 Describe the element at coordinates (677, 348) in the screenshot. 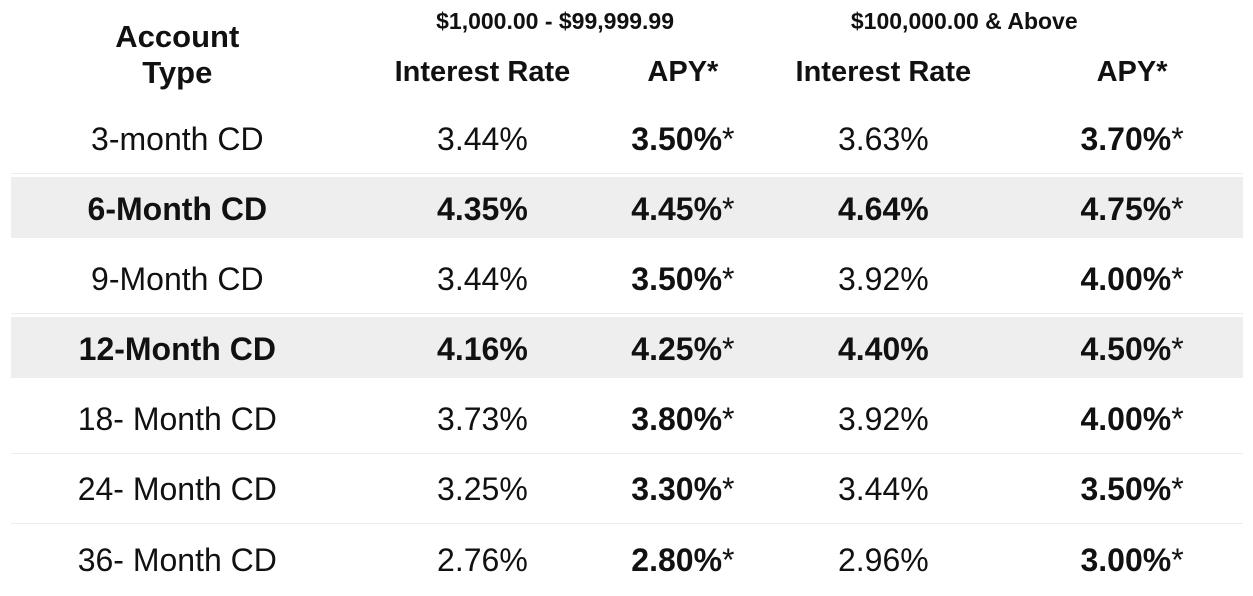

I see `apy-value: 4.25%` at that location.